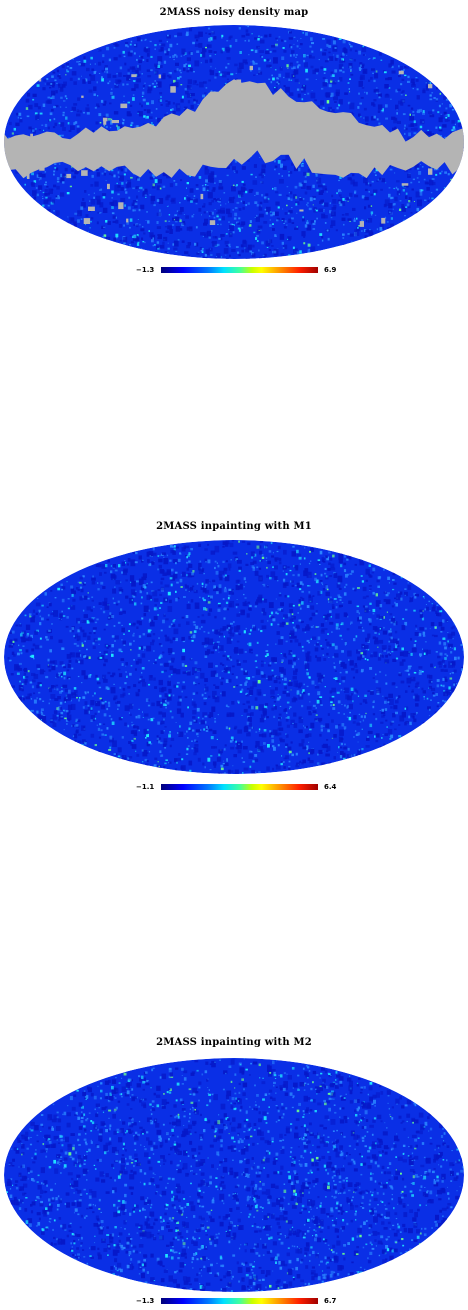 Image resolution: width=468 pixels, height=1310 pixels. Describe the element at coordinates (234, 1042) in the screenshot. I see `map-title: 2MASS inpainting with M2` at that location.